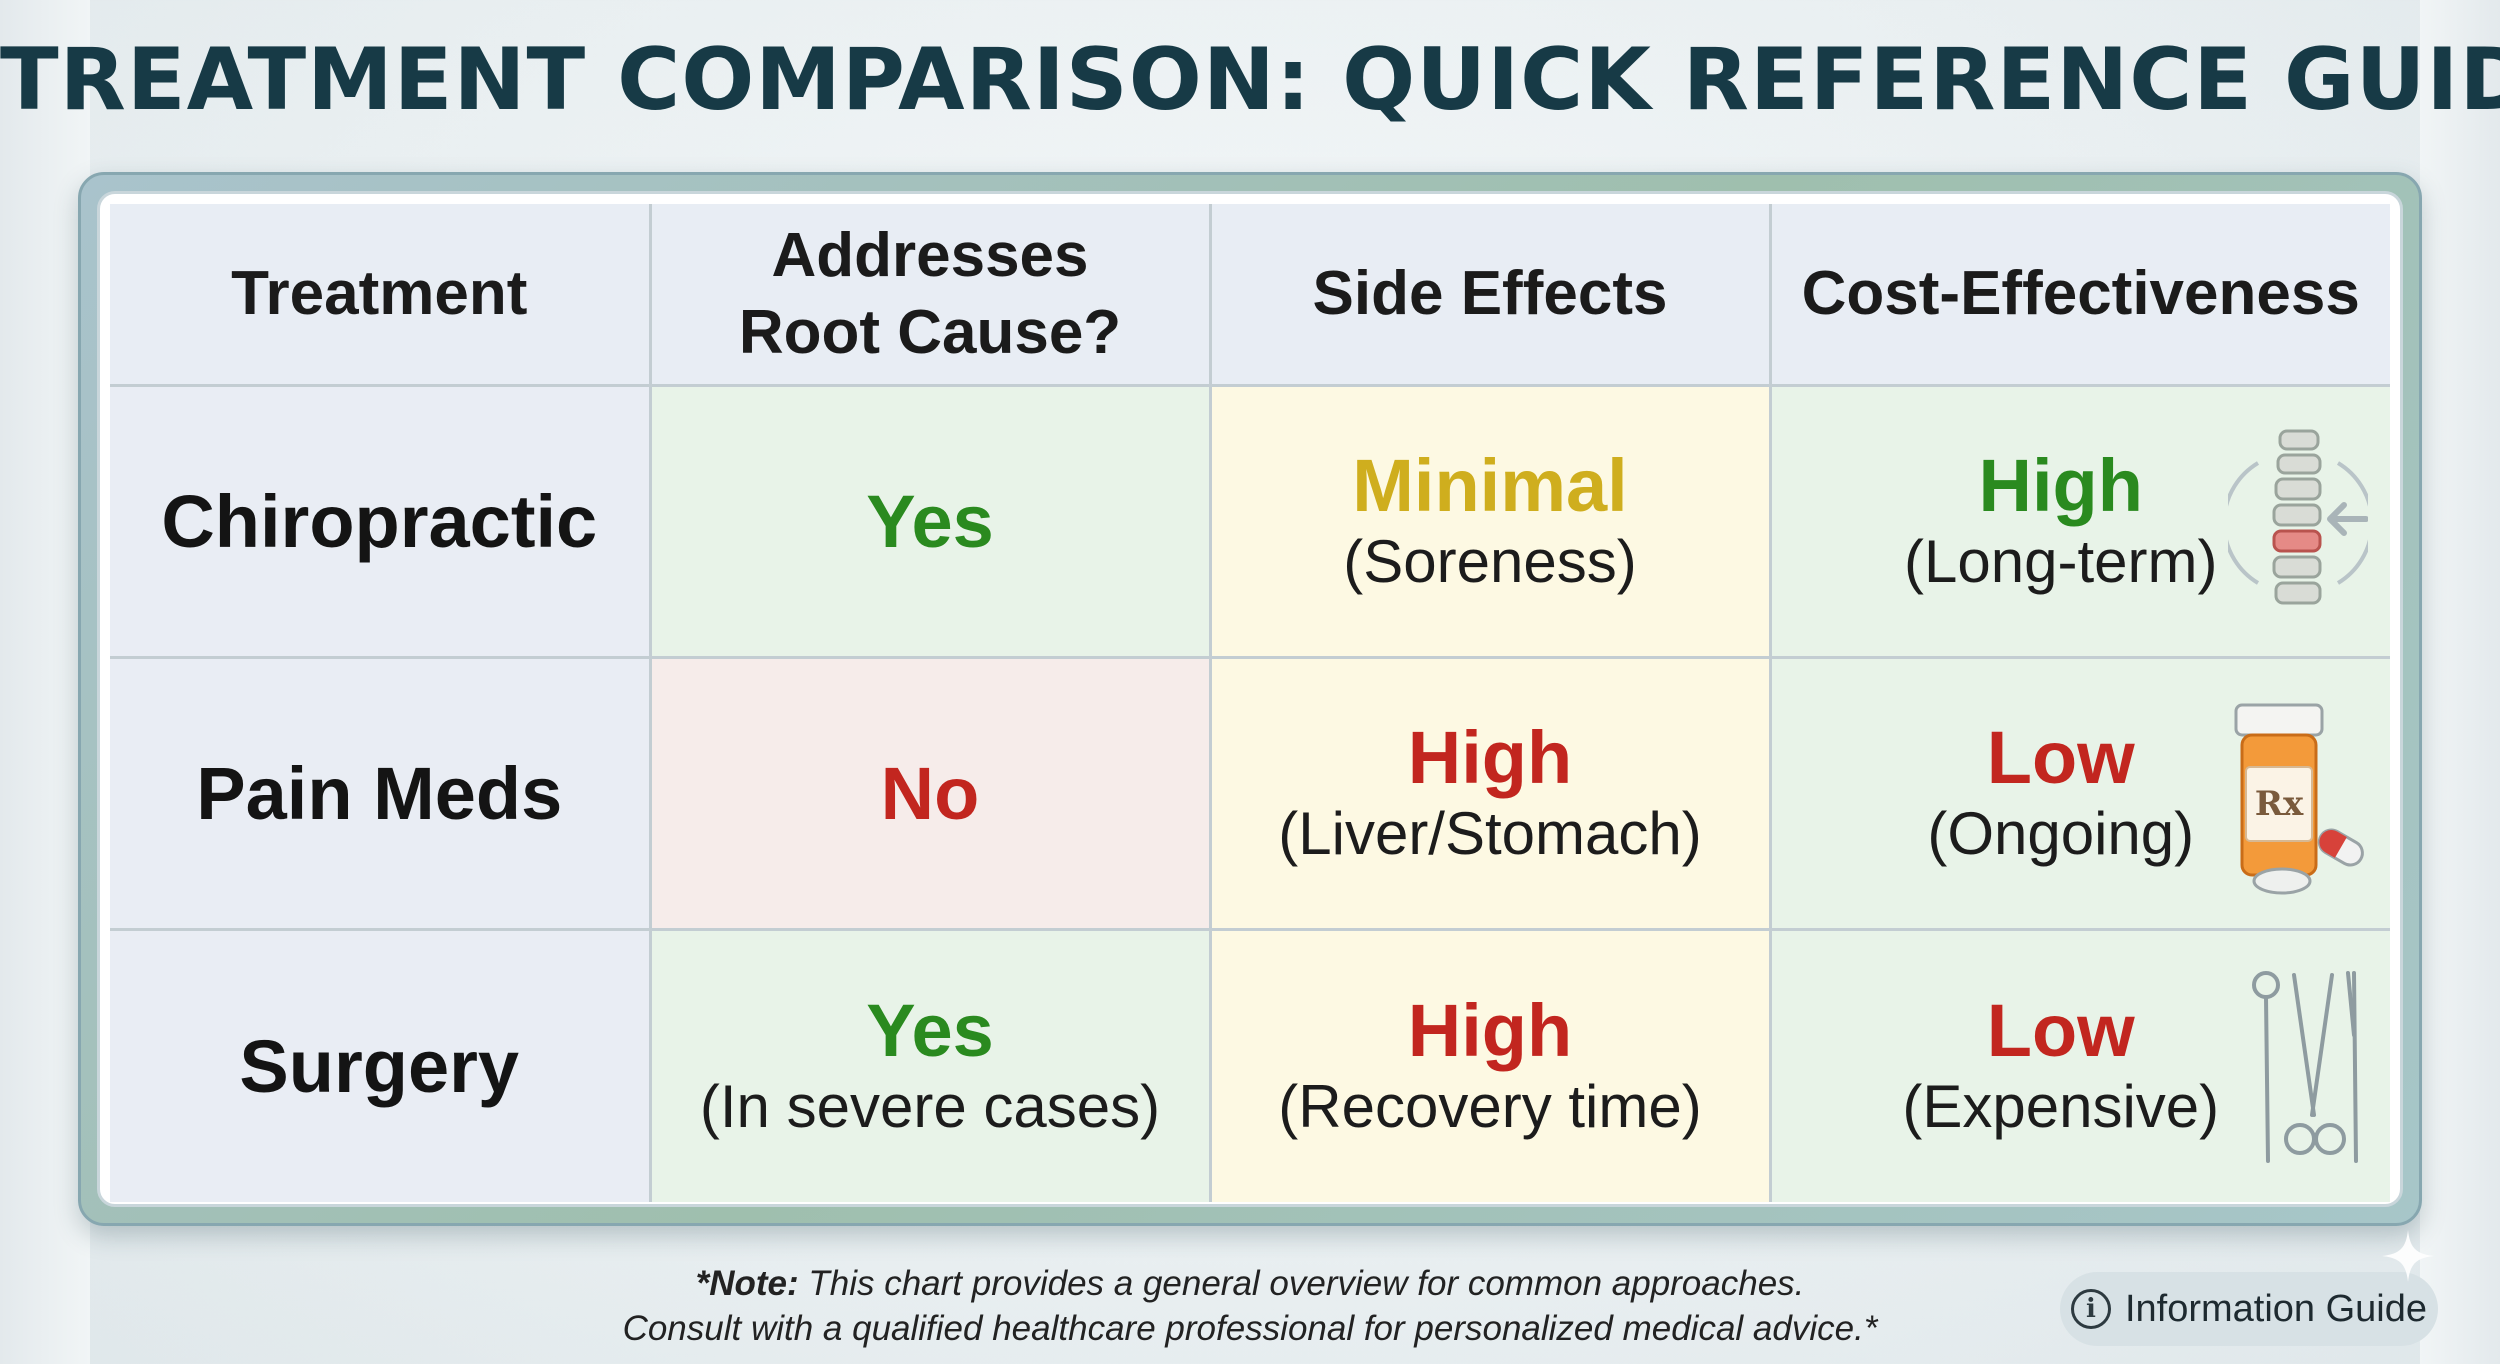 This screenshot has height=1364, width=2500. What do you see at coordinates (380, 522) in the screenshot?
I see `row-label-chiropractic: Chiropractic` at bounding box center [380, 522].